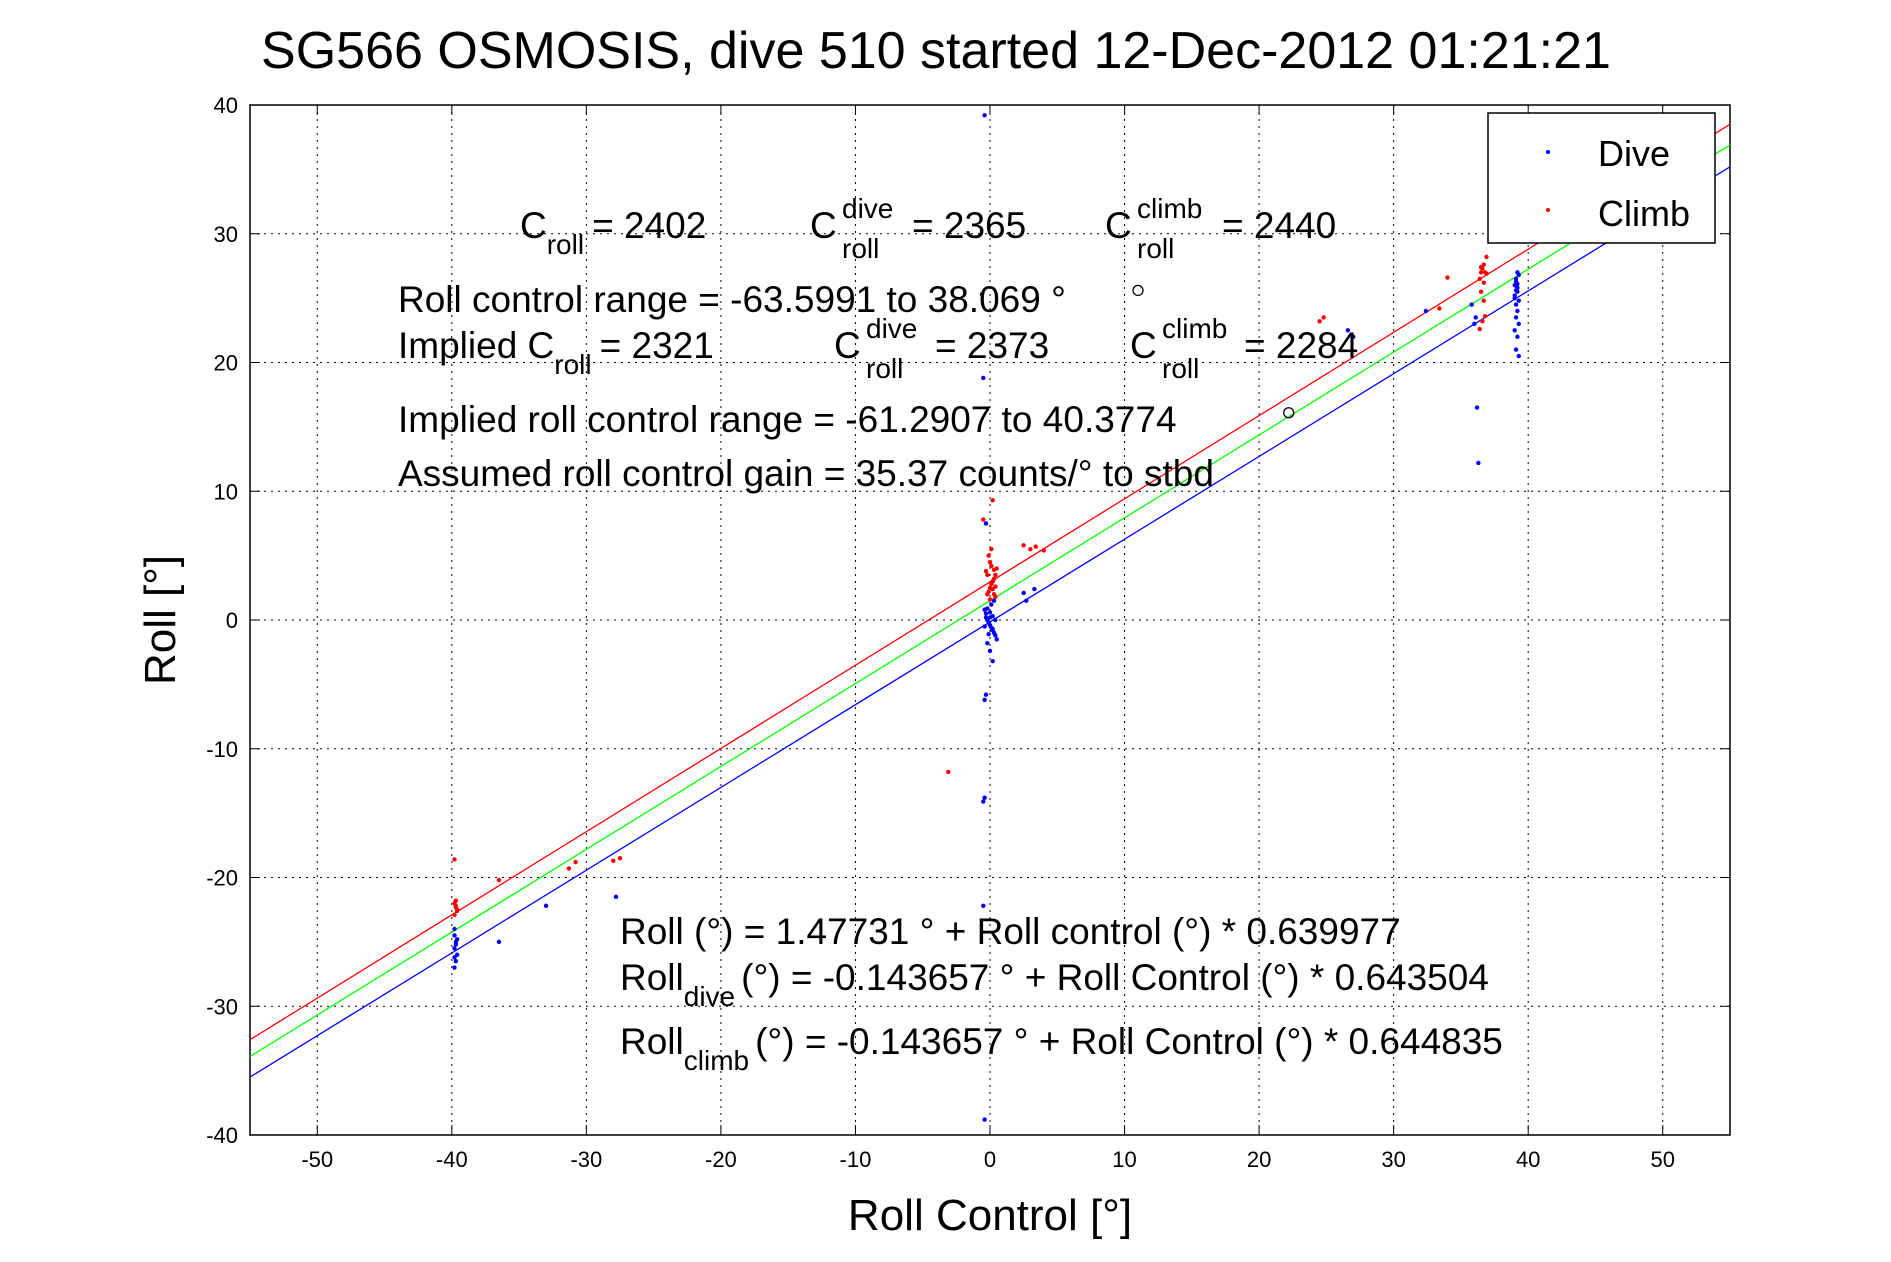  What do you see at coordinates (1155, 248) in the screenshot?
I see `c-roll-climb-sub: roll` at bounding box center [1155, 248].